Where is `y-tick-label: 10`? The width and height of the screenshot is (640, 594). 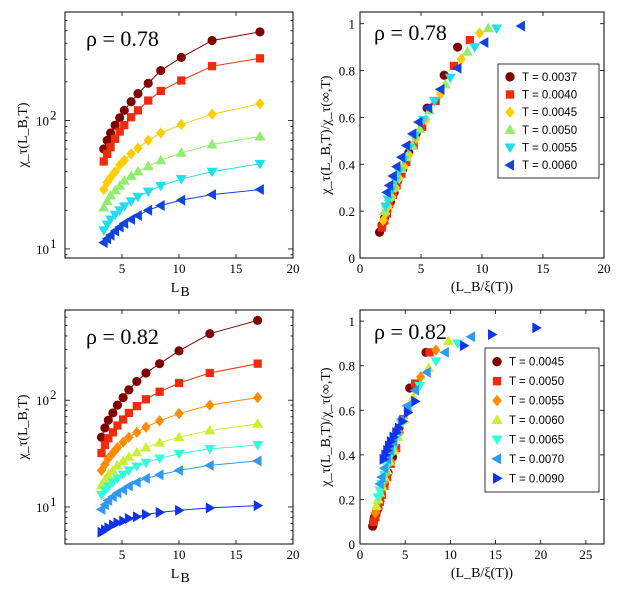 y-tick-label: 10 is located at coordinates (42, 121).